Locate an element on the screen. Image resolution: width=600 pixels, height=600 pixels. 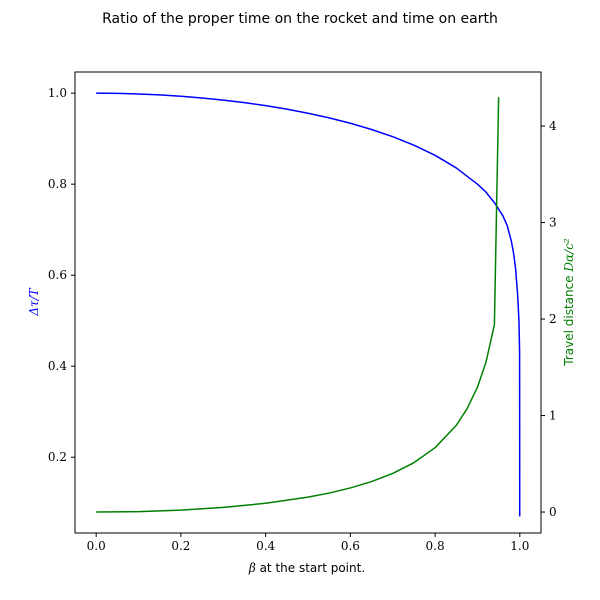
y-left-axis-label: Δτ/T is located at coordinates (34, 301).